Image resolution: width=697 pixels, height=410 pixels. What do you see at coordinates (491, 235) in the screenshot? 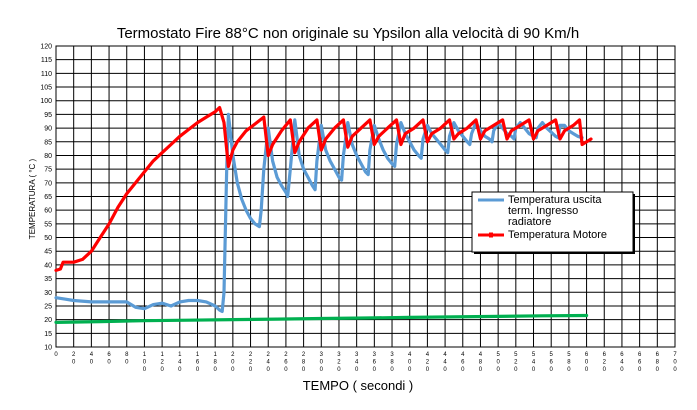
I see `legend-marker` at bounding box center [491, 235].